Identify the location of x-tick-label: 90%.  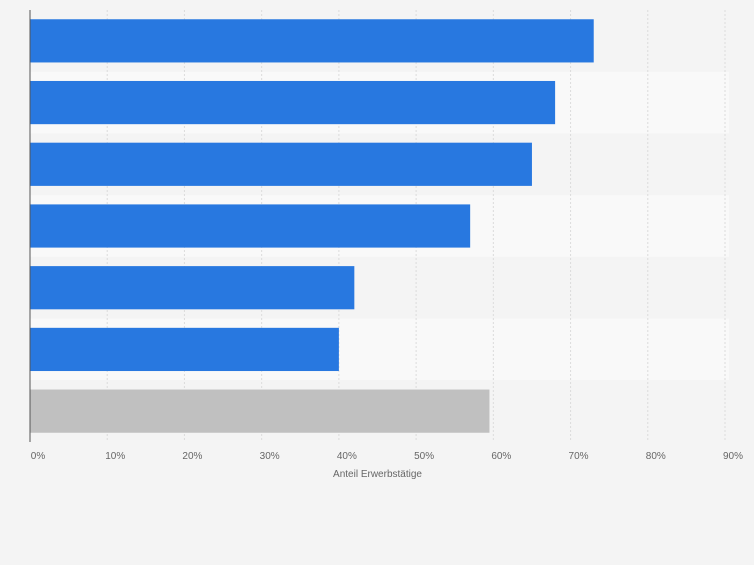
(733, 456).